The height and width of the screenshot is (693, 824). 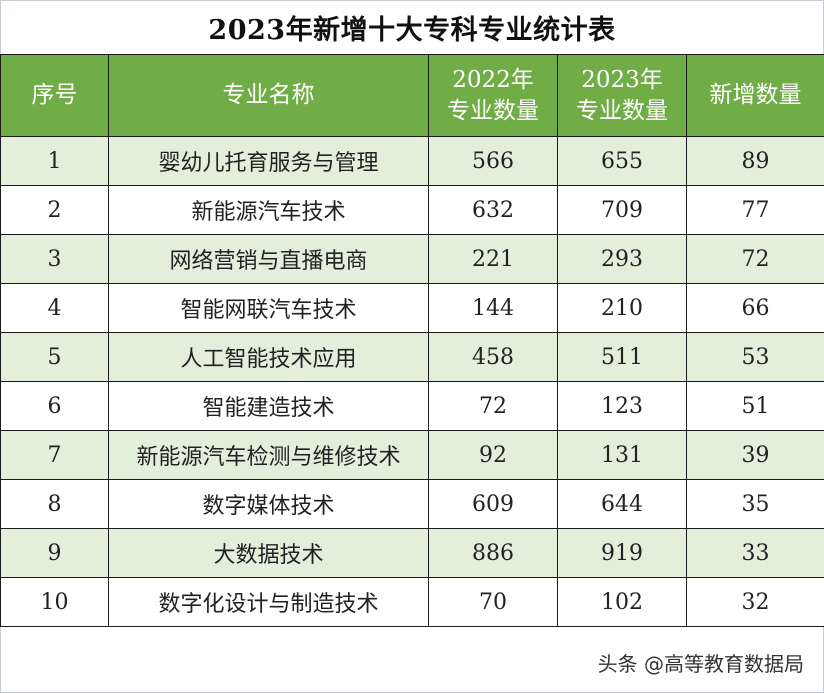 I want to click on cell-count-2023: 709, so click(x=622, y=210).